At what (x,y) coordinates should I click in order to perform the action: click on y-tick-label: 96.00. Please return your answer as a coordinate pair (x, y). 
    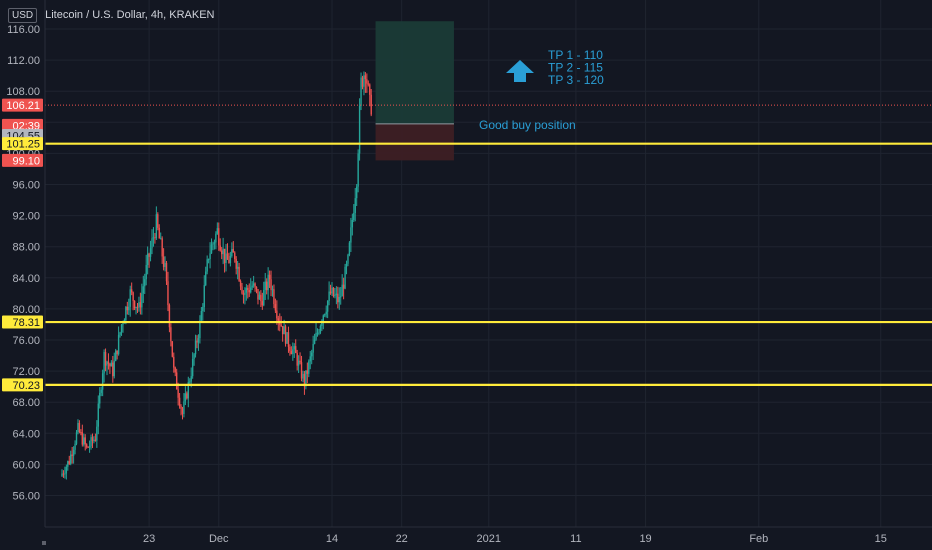
    Looking at the image, I should click on (26, 186).